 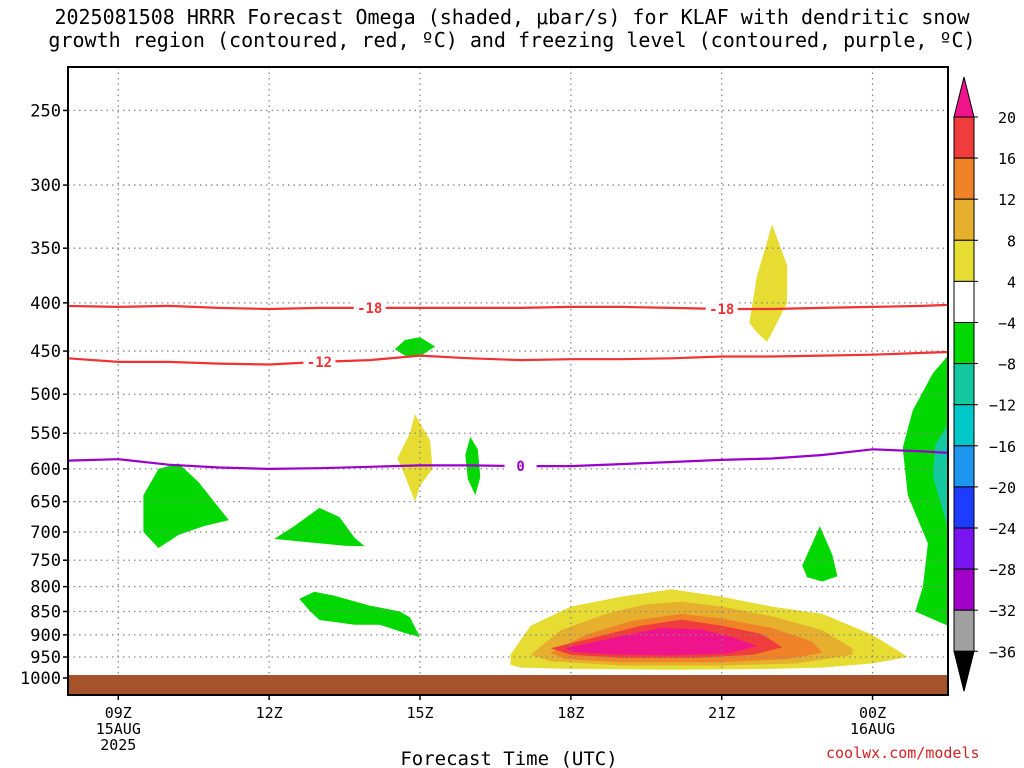 What do you see at coordinates (1007, 365) in the screenshot?
I see `colorbar-label: −8` at bounding box center [1007, 365].